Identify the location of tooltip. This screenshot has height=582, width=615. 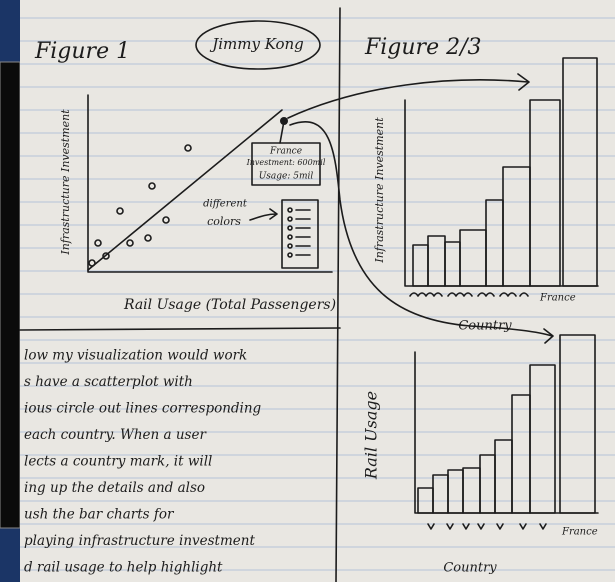
(286, 164).